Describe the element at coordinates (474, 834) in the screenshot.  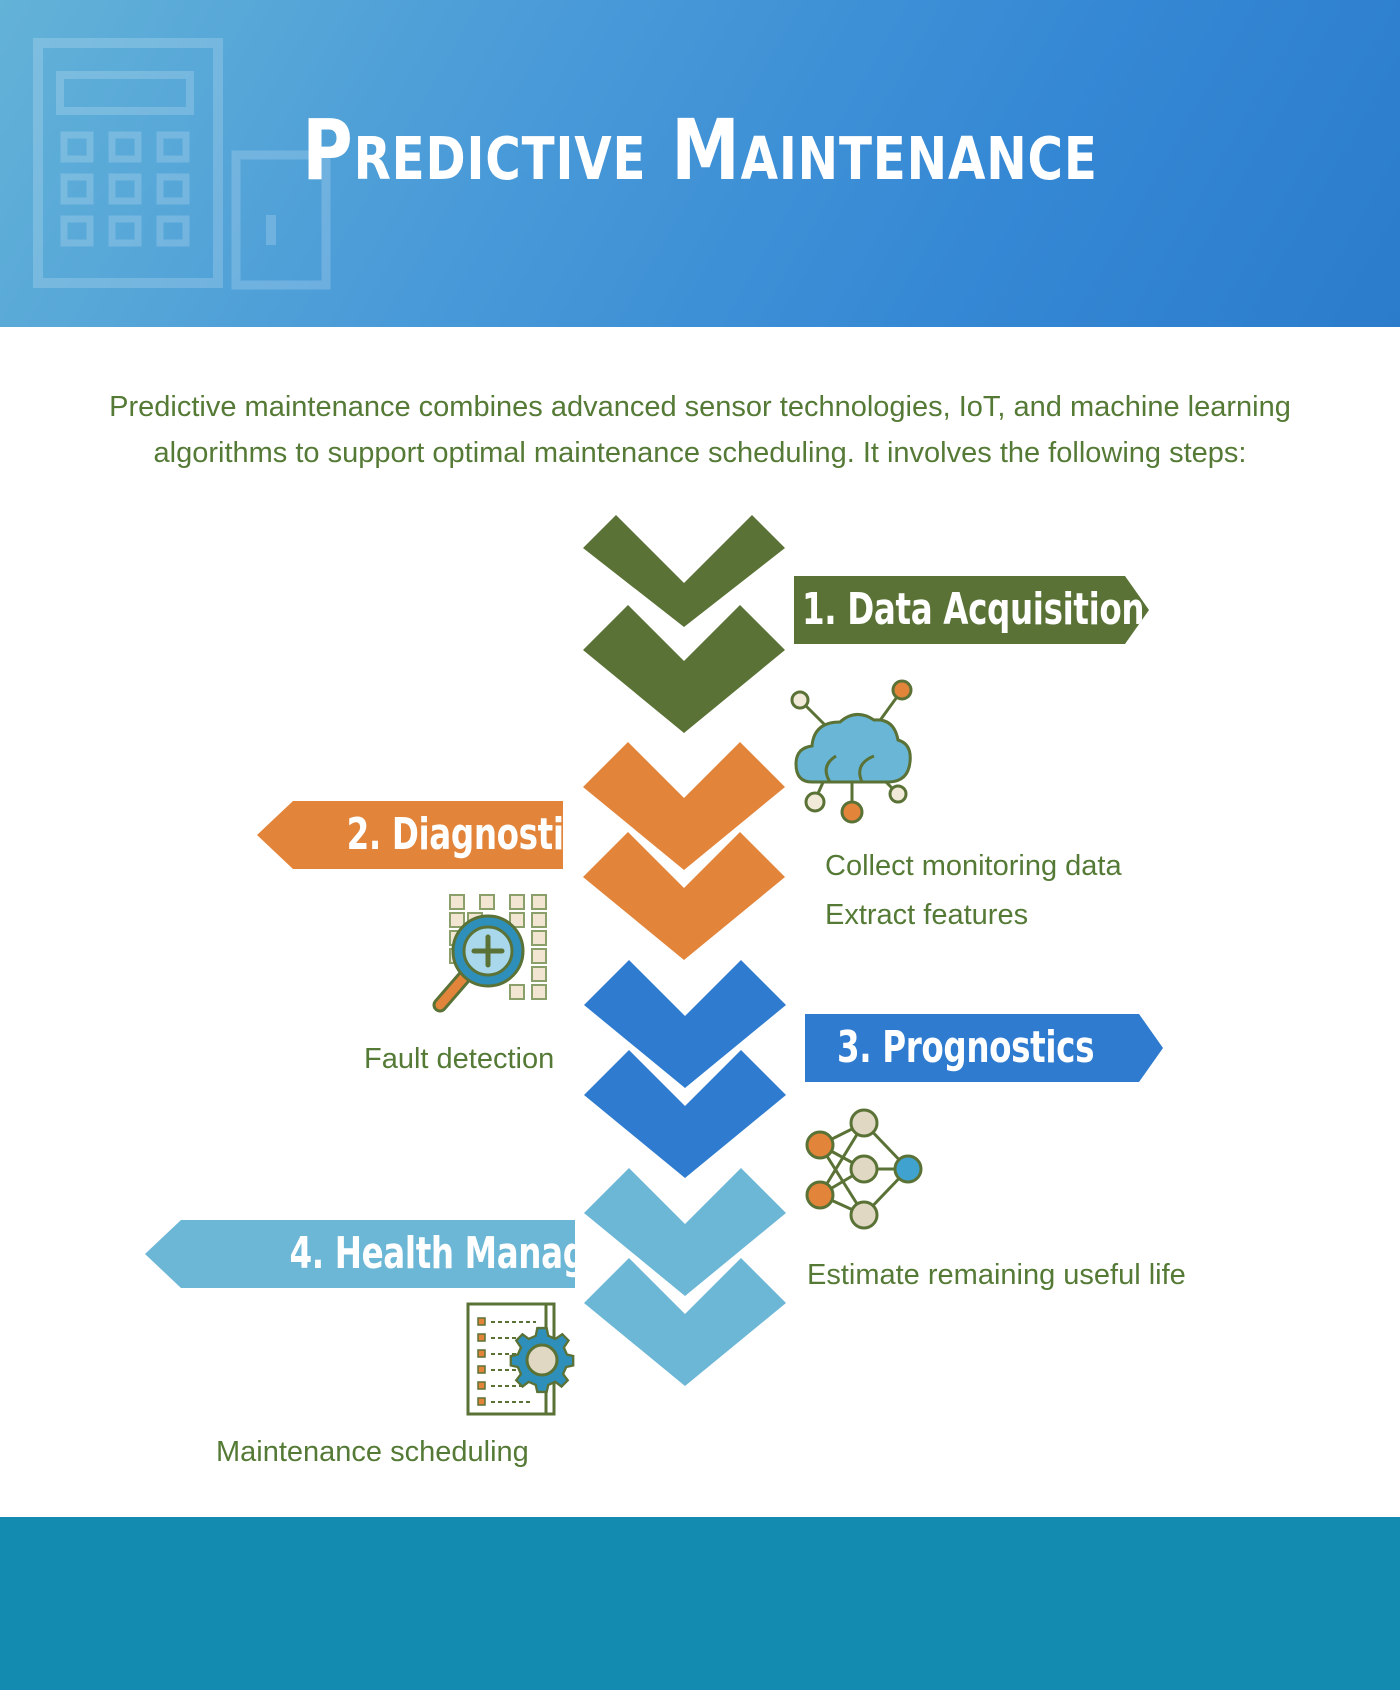
I see `step2-label: 2. Diagnostics` at that location.